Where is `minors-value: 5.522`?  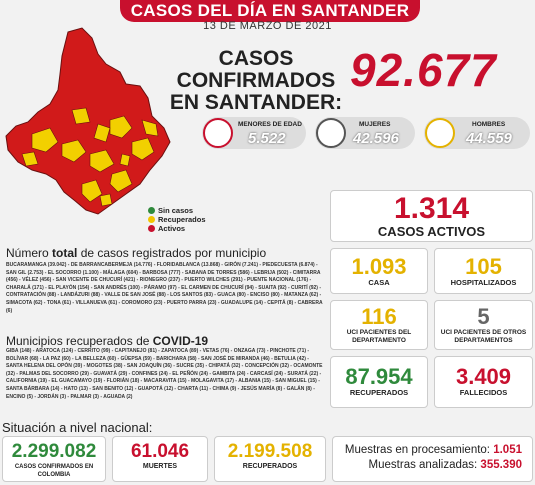
minors-value: 5.522 is located at coordinates (267, 138).